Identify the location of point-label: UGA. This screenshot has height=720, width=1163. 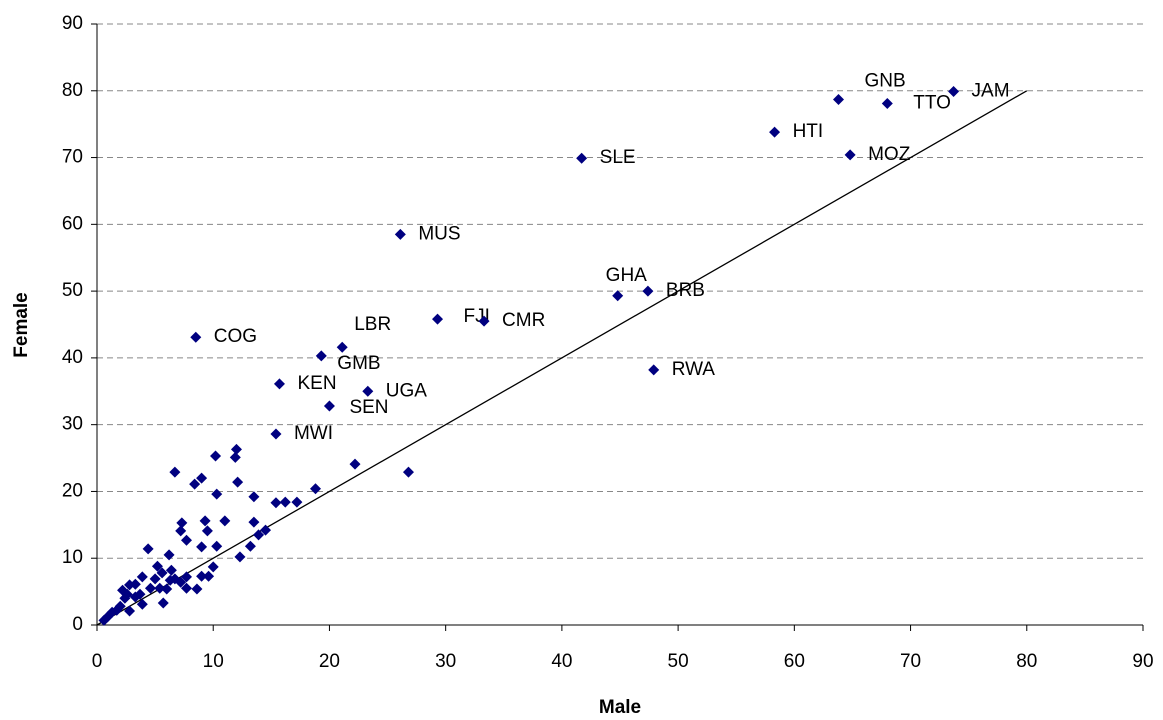
(407, 390).